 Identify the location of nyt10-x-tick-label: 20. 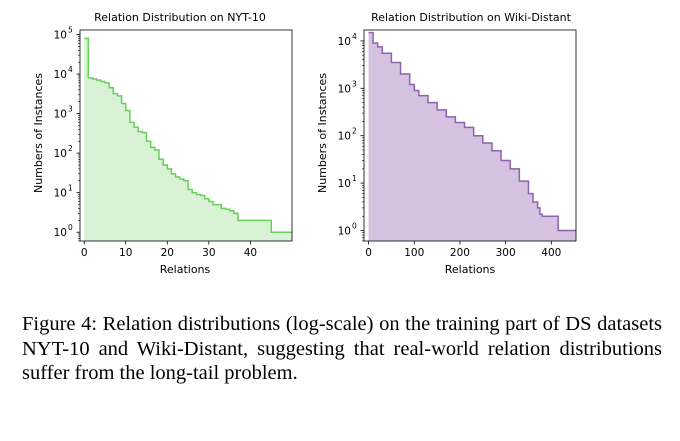
(167, 253).